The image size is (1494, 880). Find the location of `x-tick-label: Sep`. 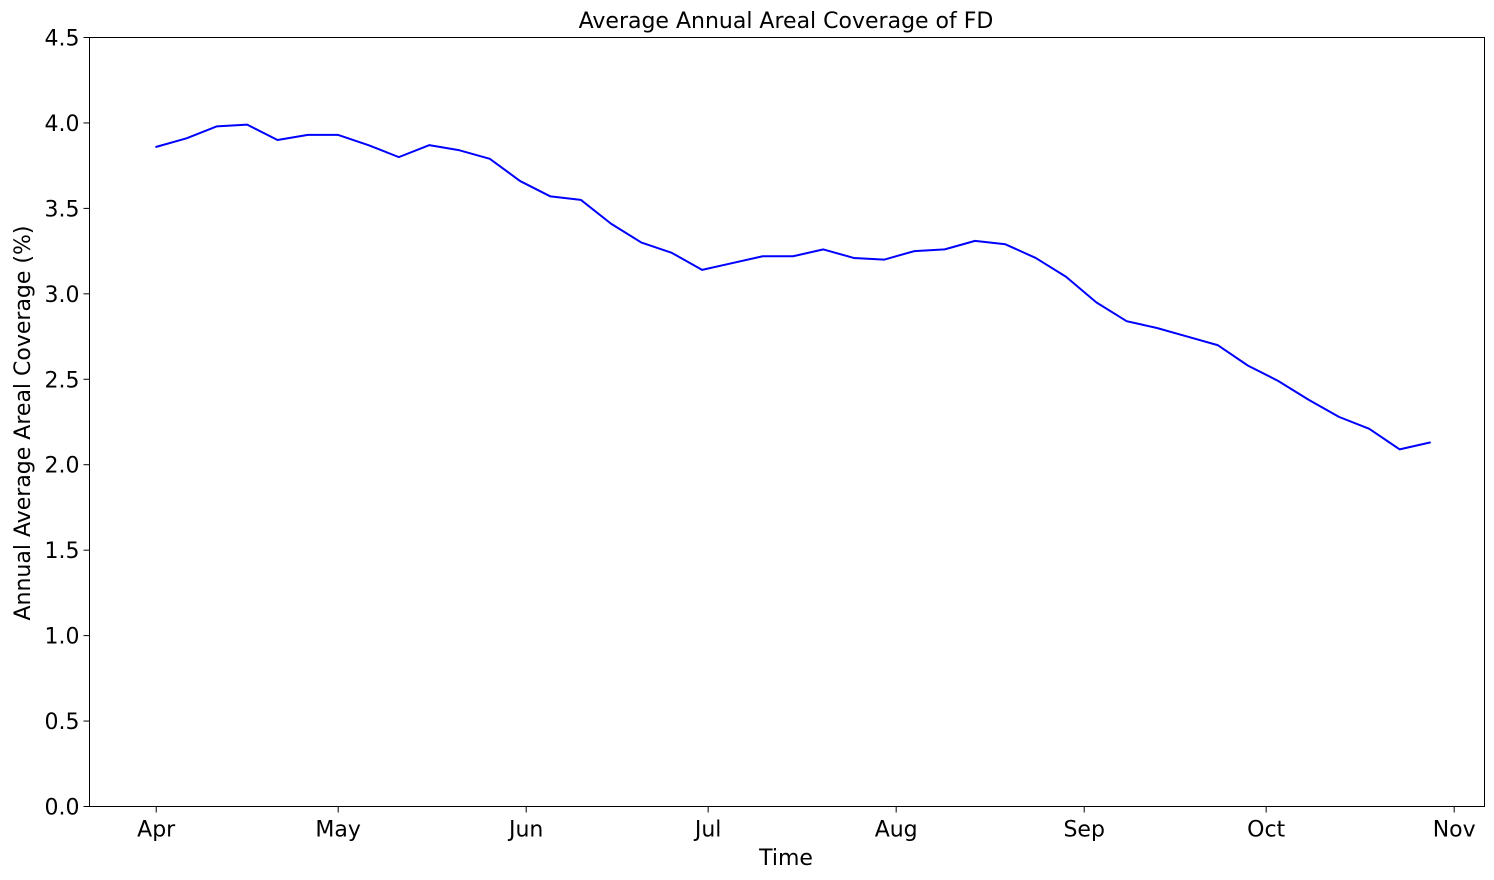

x-tick-label: Sep is located at coordinates (1083, 830).